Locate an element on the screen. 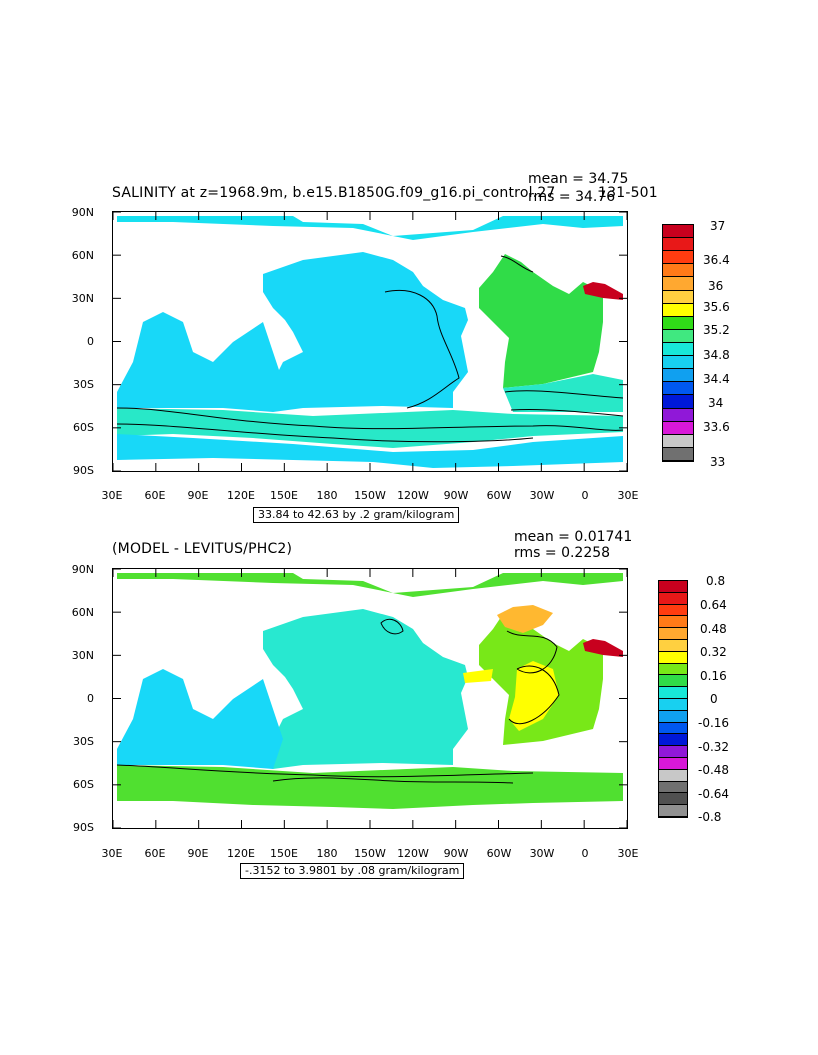  atlantic-ocean is located at coordinates (541, 321).